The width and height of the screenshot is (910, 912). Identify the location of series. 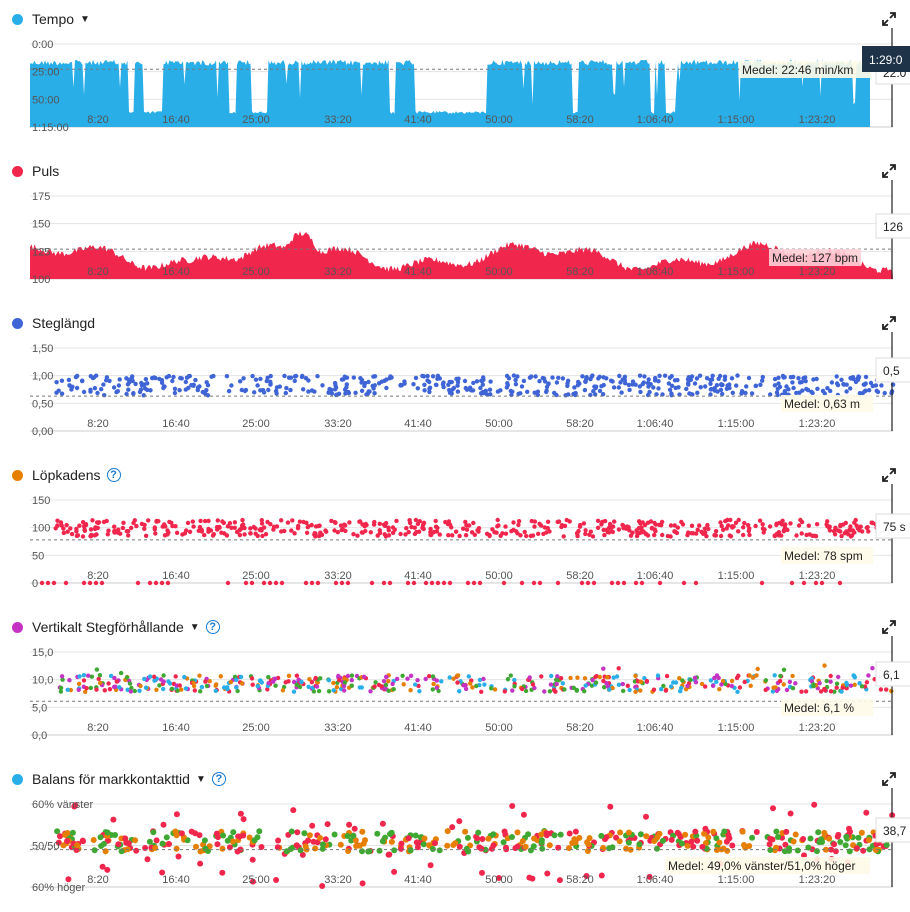
(476, 678).